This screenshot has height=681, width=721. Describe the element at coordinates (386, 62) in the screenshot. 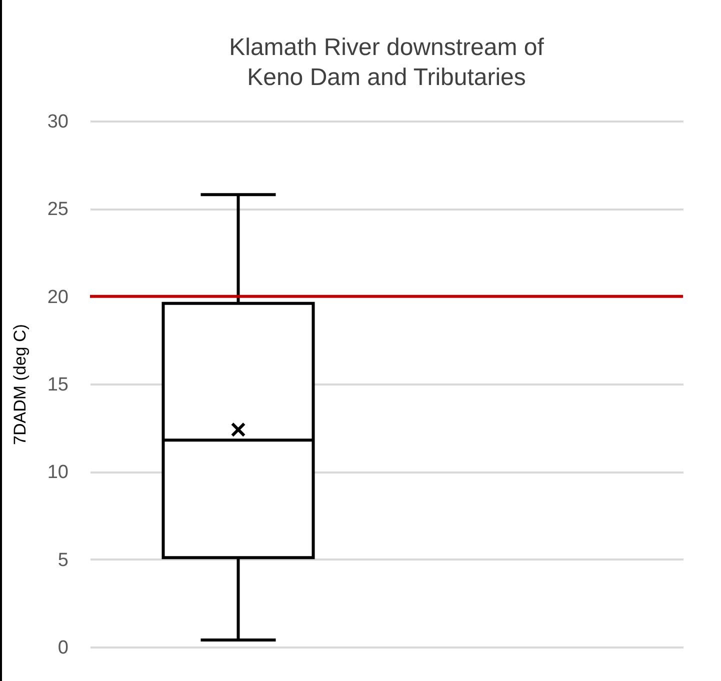

I see `chart-title: Klamath River downstream of Keno Dam and Tributaries` at that location.